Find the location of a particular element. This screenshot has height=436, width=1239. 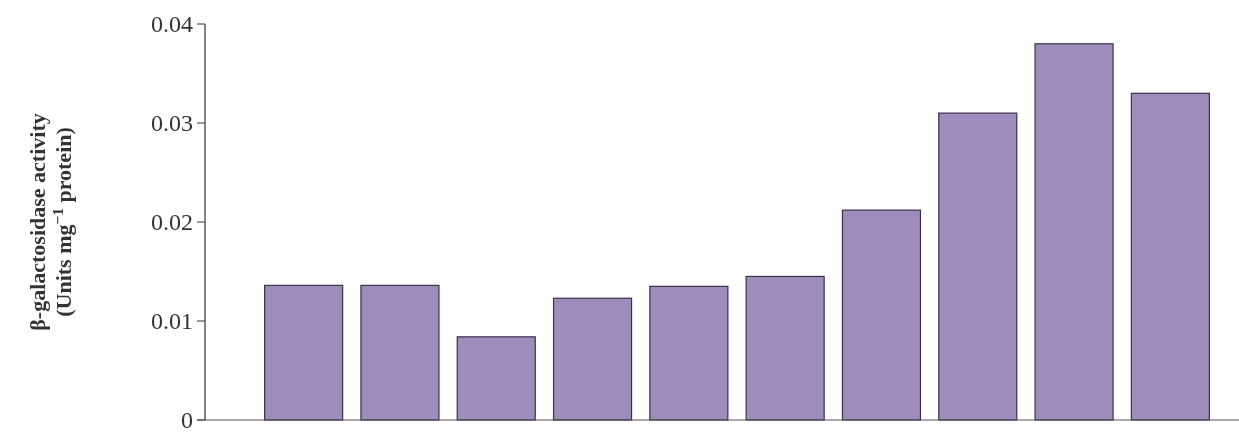

y-tick-label: 0.01 is located at coordinates (172, 321).